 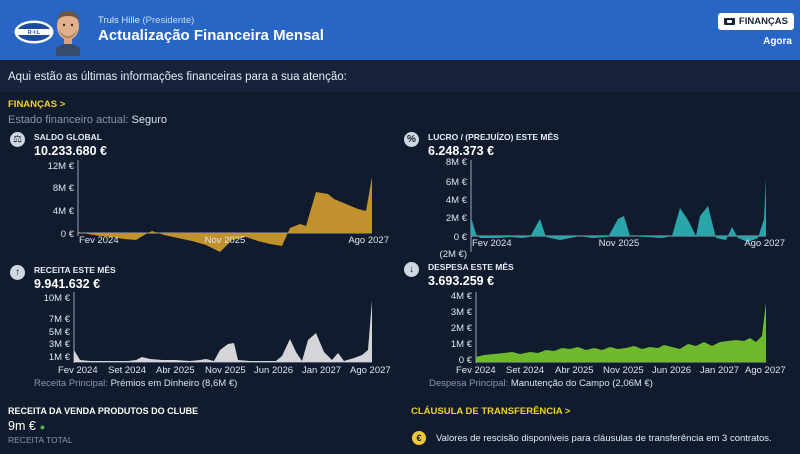 What do you see at coordinates (22, 426) in the screenshot?
I see `merch-revenue-value: 9m €` at bounding box center [22, 426].